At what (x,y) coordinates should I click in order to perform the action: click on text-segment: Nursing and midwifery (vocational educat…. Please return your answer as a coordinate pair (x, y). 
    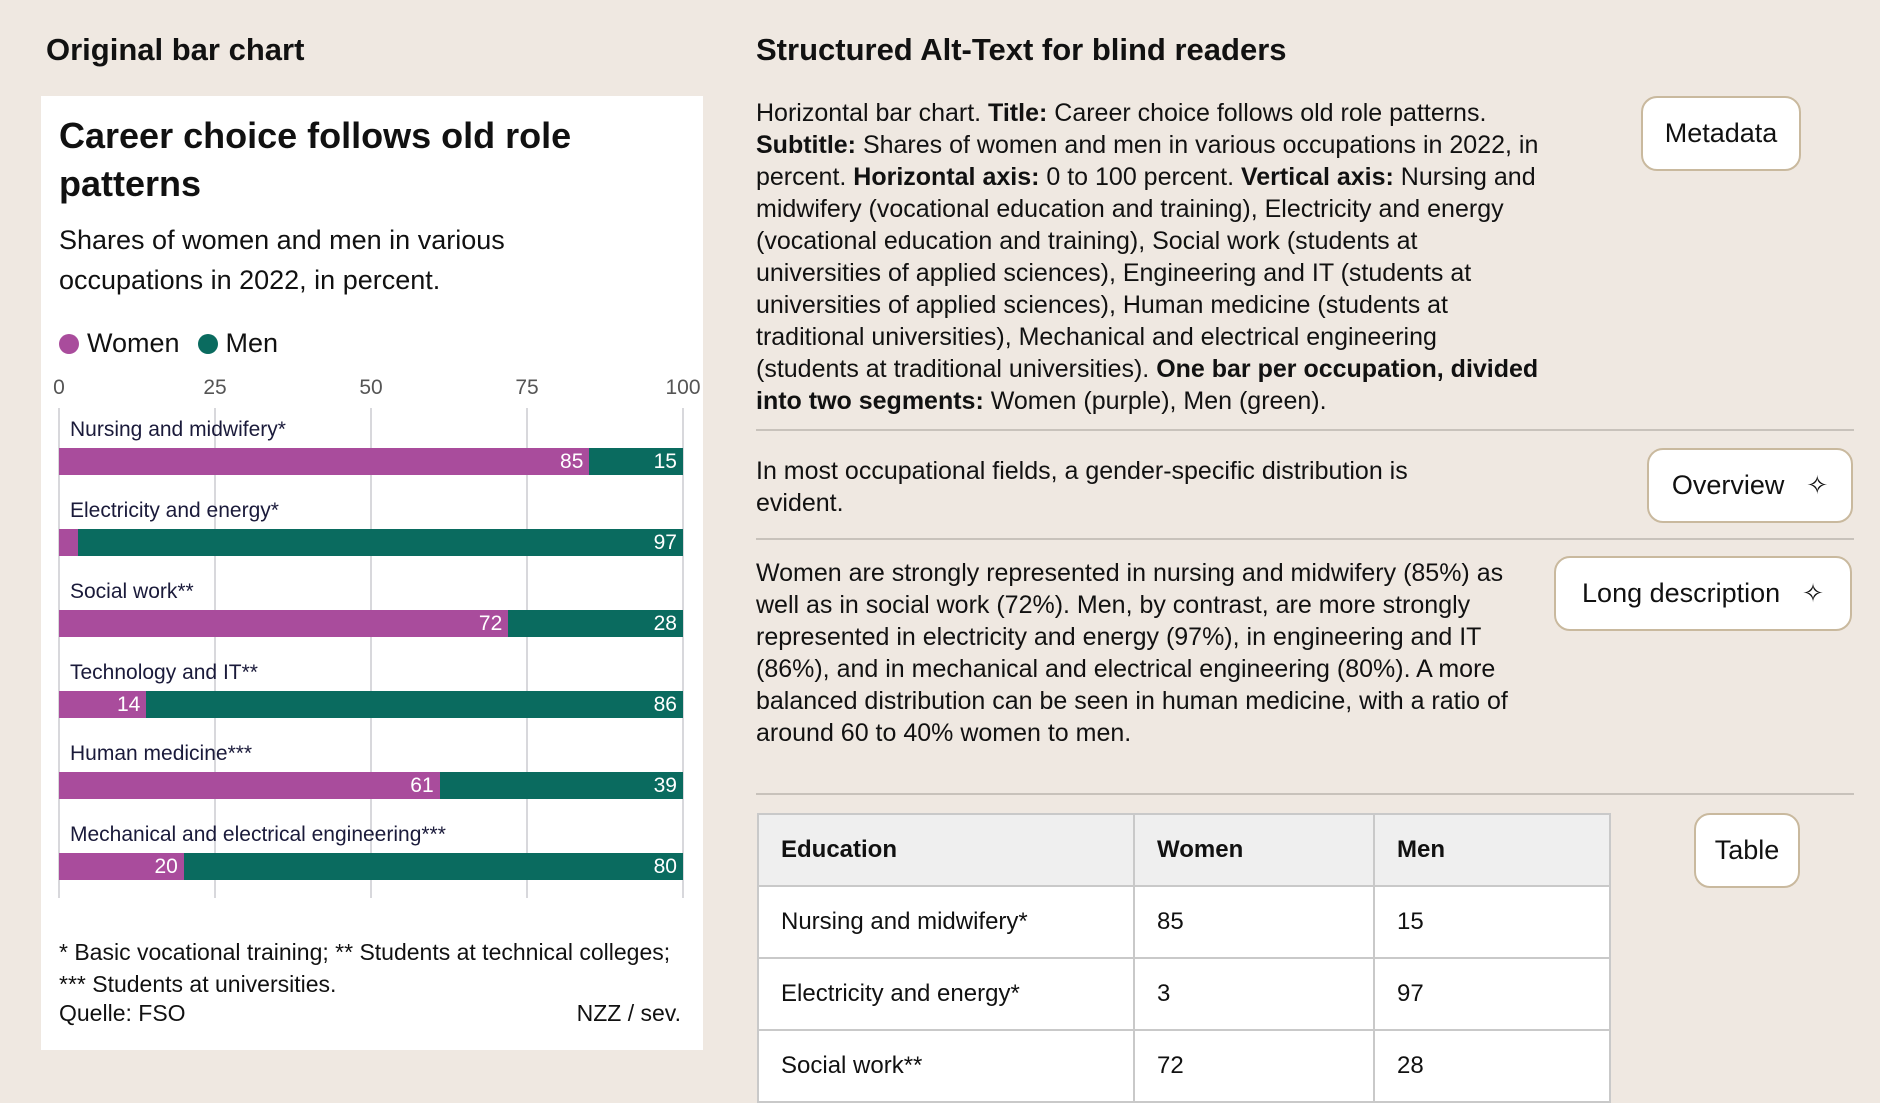
    Looking at the image, I should click on (1146, 273).